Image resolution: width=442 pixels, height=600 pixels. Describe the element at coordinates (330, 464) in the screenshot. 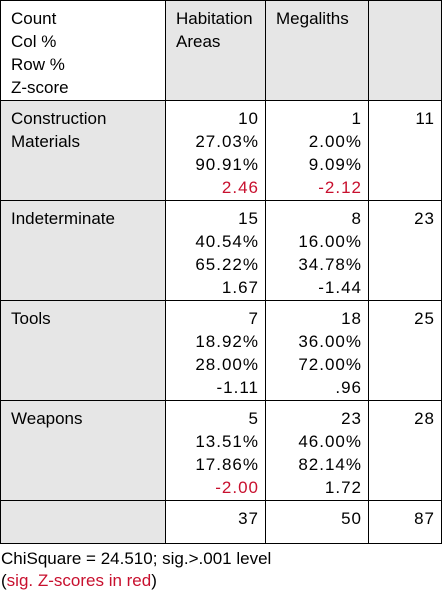

I see `cell-value: 82.14%` at that location.